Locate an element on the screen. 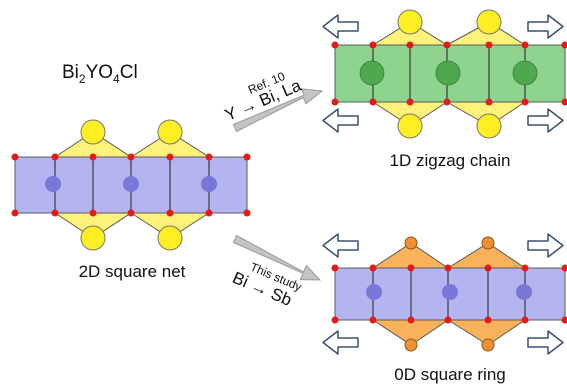 This screenshot has height=390, width=567. ring-label: 0D square ring is located at coordinates (450, 374).